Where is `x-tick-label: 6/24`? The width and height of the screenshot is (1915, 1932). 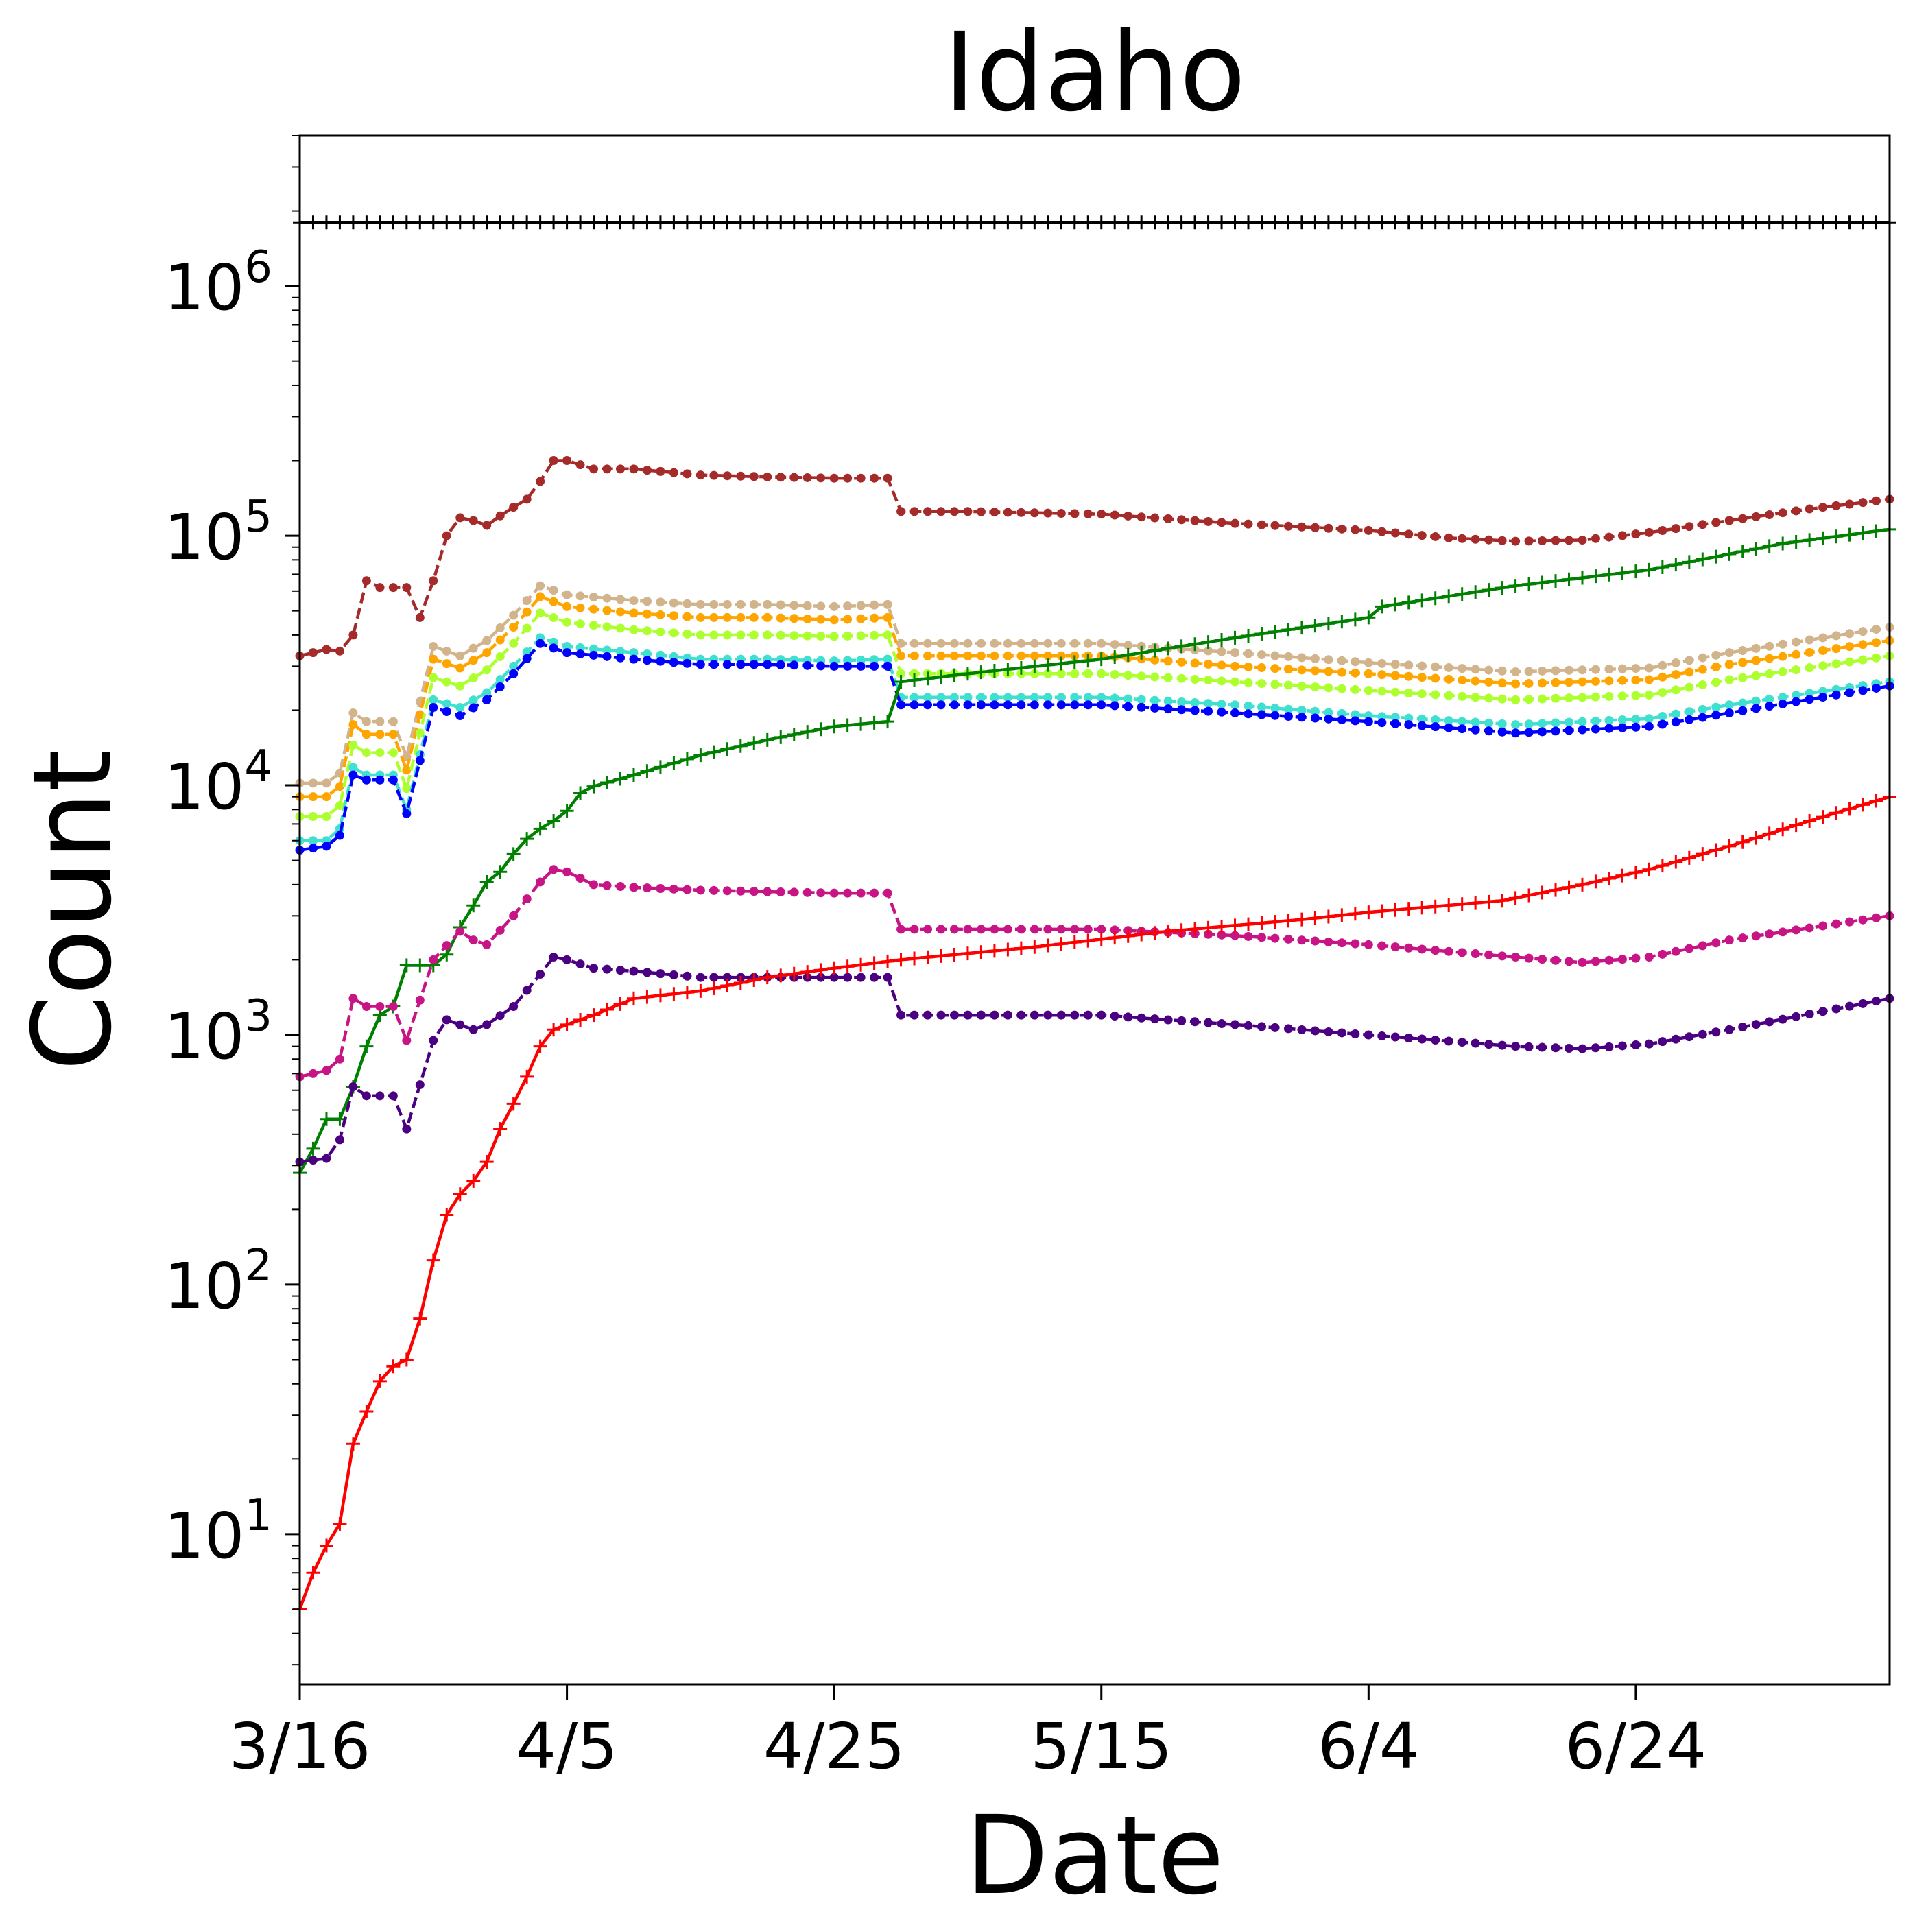 x-tick-label: 6/24 is located at coordinates (1636, 1746).